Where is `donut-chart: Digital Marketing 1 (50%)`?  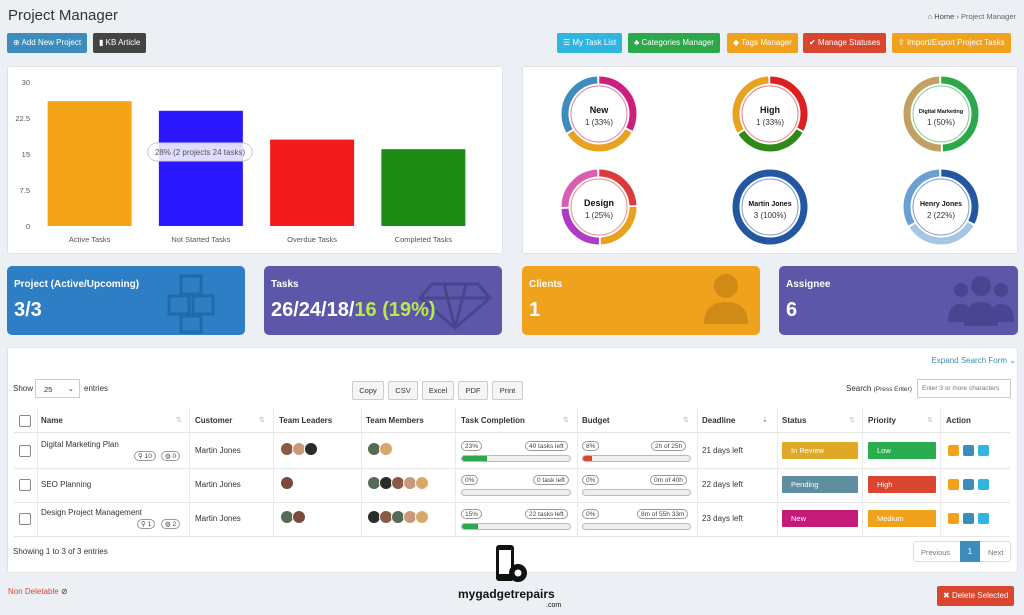
donut-chart: Digital Marketing 1 (50%) is located at coordinates (941, 114).